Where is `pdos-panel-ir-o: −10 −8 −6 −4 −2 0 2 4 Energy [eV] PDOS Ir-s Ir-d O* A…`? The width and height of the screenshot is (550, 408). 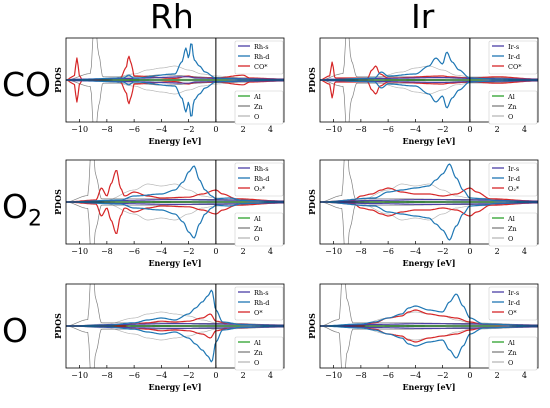
pdos-panel-ir-o: −10 −8 −6 −4 −2 0 2 4 Energy [eV] PDOS Ir-s Ir-d O* A… is located at coordinates (423, 337).